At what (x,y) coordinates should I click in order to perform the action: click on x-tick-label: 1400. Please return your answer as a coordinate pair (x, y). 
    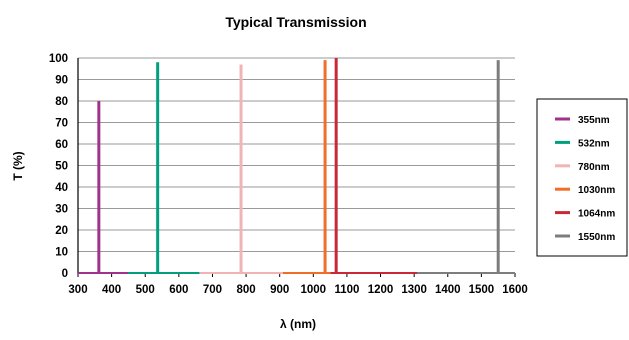
    Looking at the image, I should click on (448, 290).